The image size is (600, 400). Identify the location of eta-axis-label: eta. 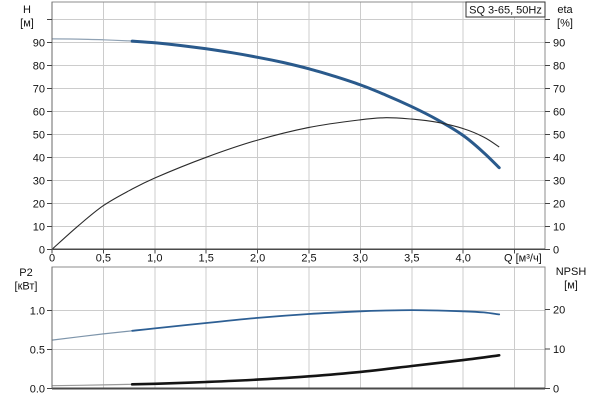
(565, 10).